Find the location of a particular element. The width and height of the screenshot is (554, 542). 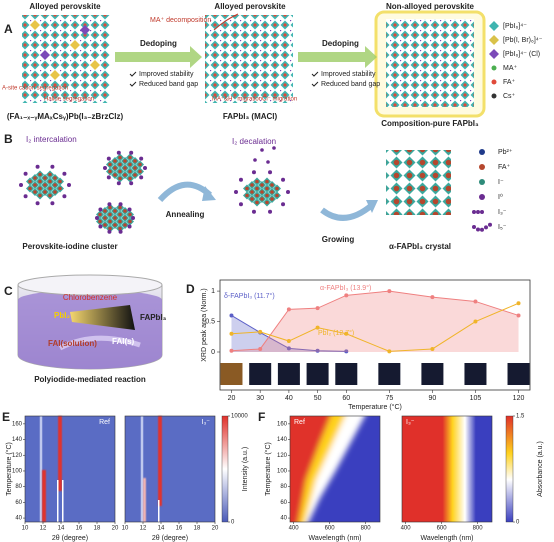

y-tick-label: 80 is located at coordinates (18, 487).